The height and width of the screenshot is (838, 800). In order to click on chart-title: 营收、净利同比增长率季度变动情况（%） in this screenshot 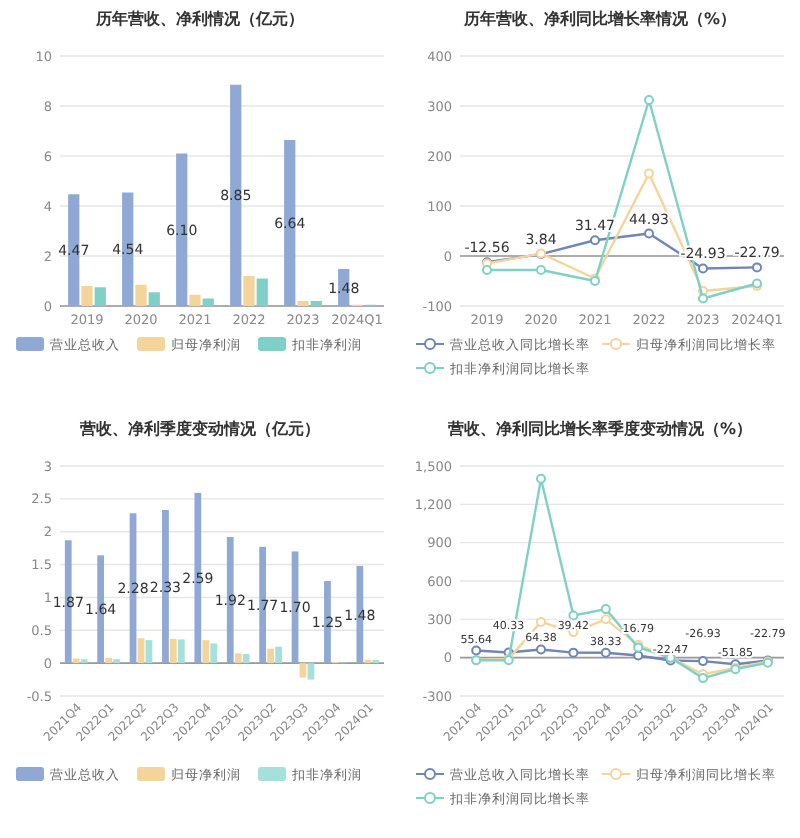, I will do `click(599, 428)`.